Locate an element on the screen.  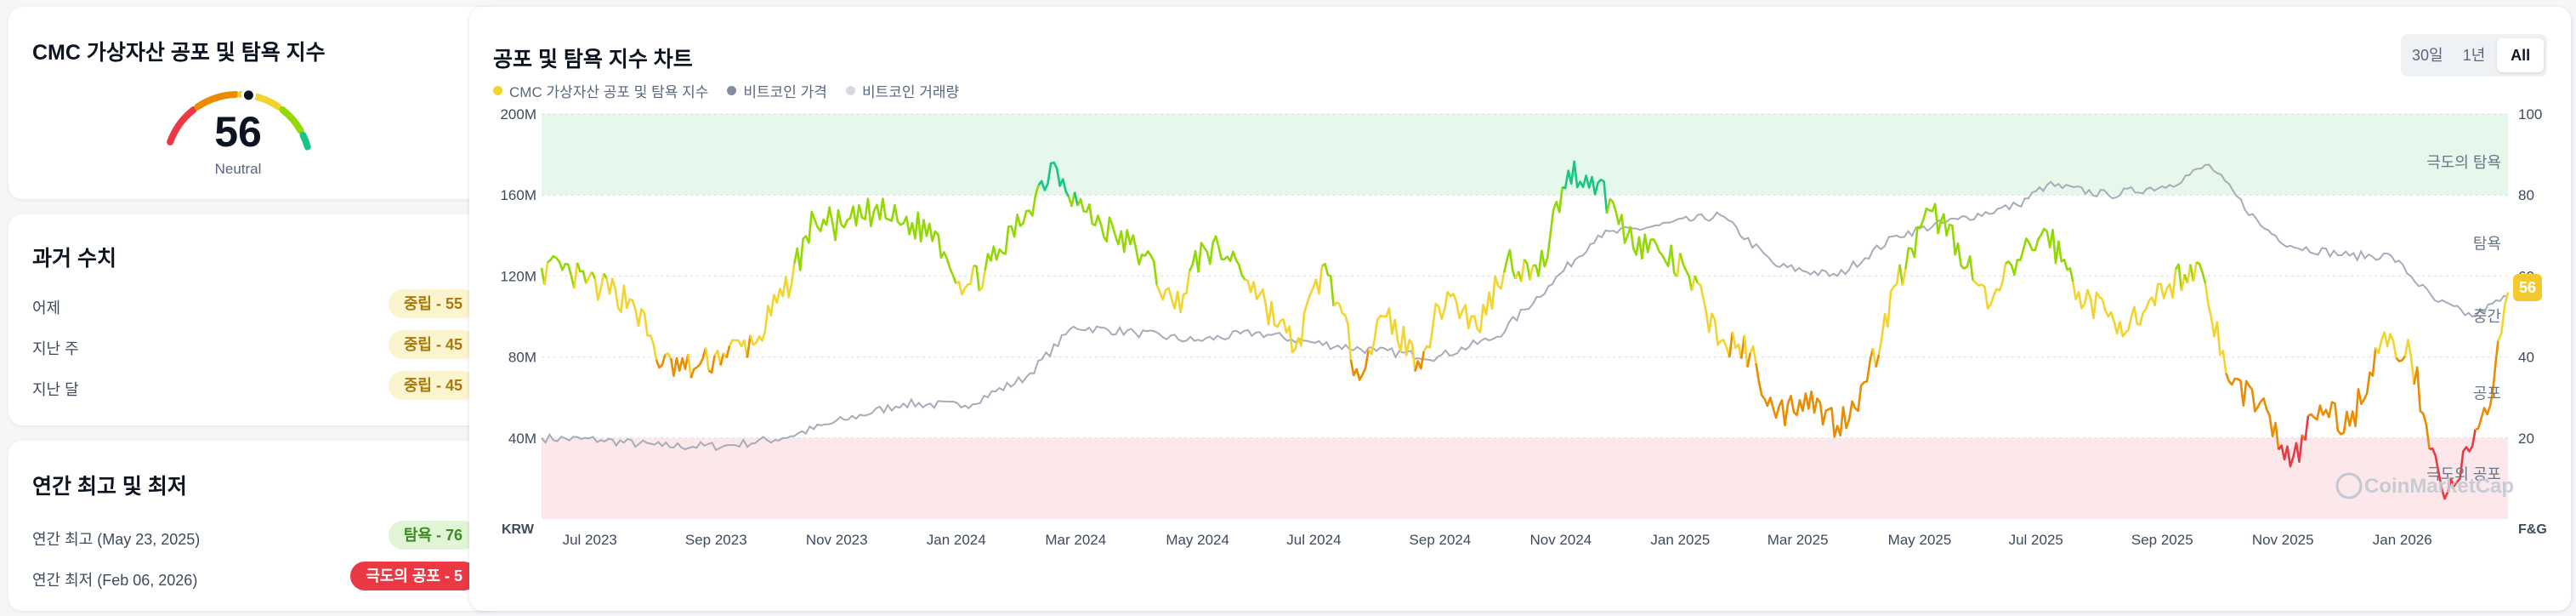
gauge-indicator is located at coordinates (249, 95).